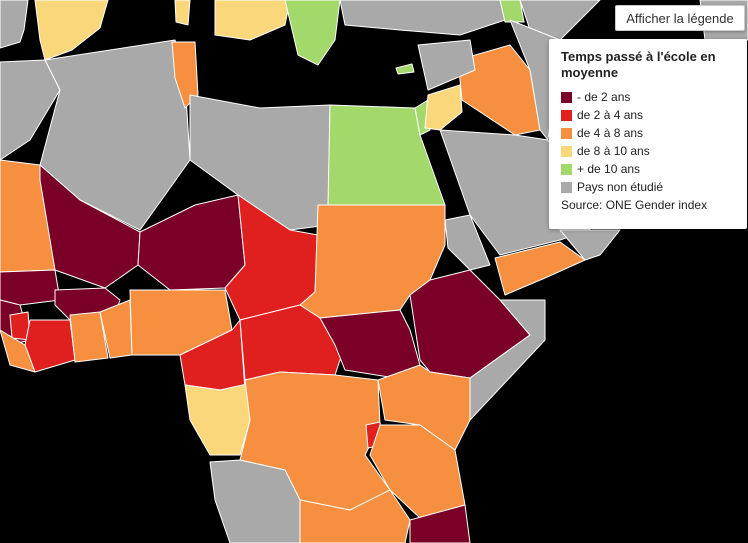 The height and width of the screenshot is (543, 748). I want to click on region-angola, so click(255, 501).